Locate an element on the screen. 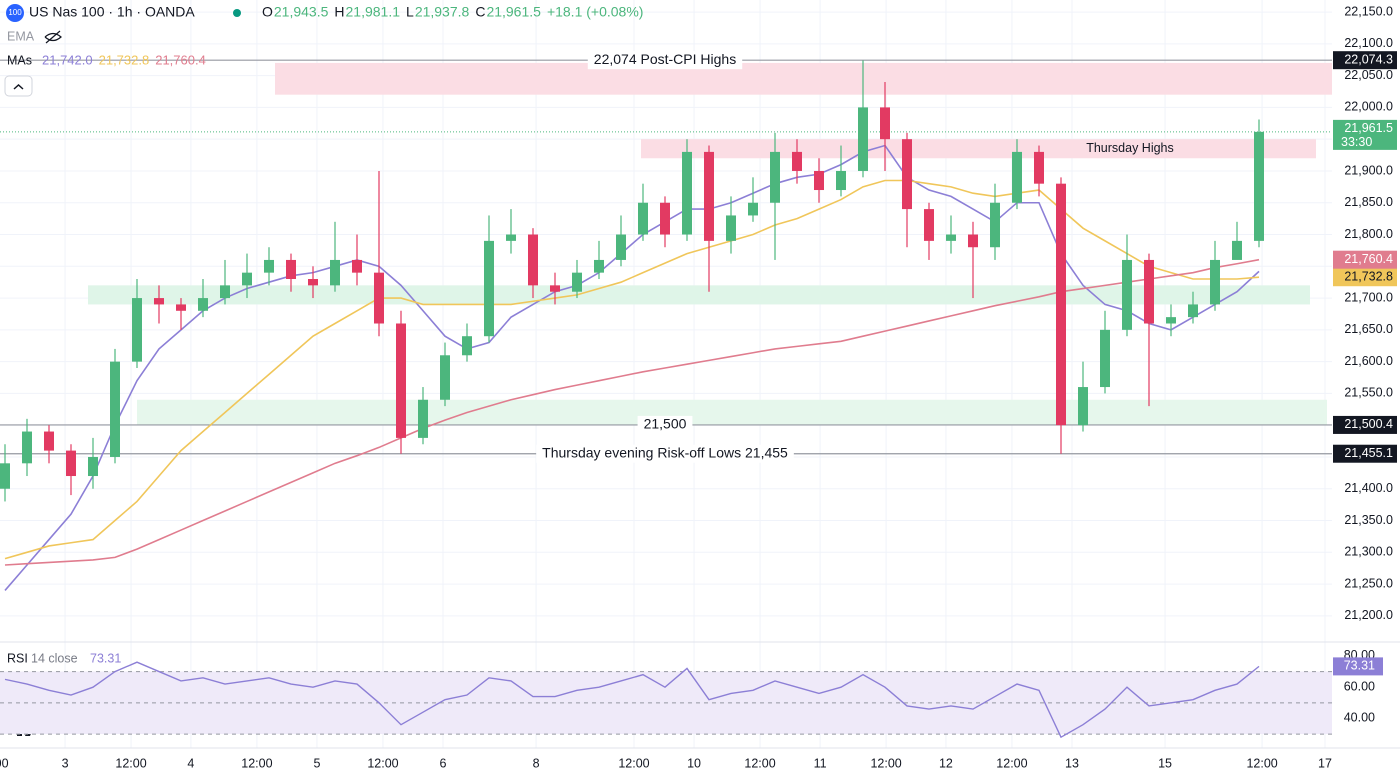 Image resolution: width=1400 pixels, height=777 pixels. y-tick-label: 21,400.0 is located at coordinates (1368, 488).